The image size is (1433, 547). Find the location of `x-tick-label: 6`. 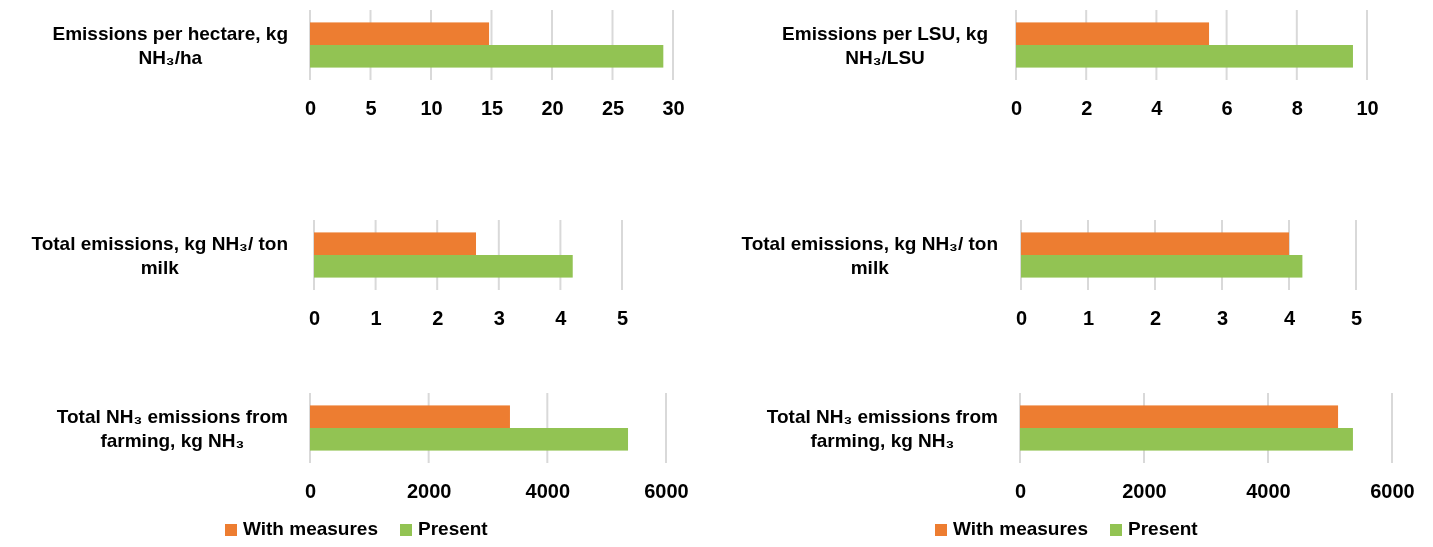

x-tick-label: 6 is located at coordinates (1227, 108).